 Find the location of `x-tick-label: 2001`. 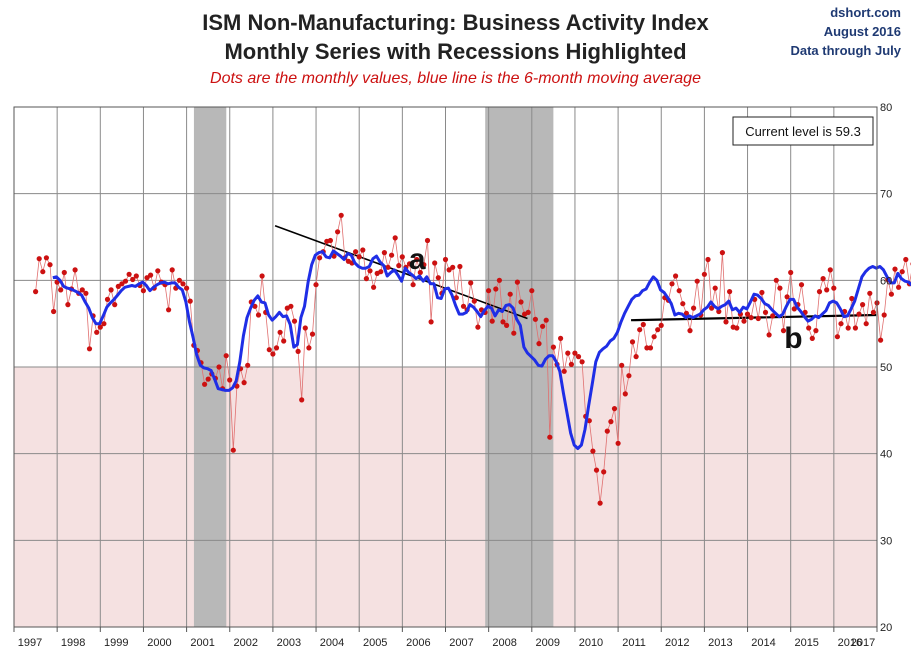

x-tick-label: 2001 is located at coordinates (202, 643).